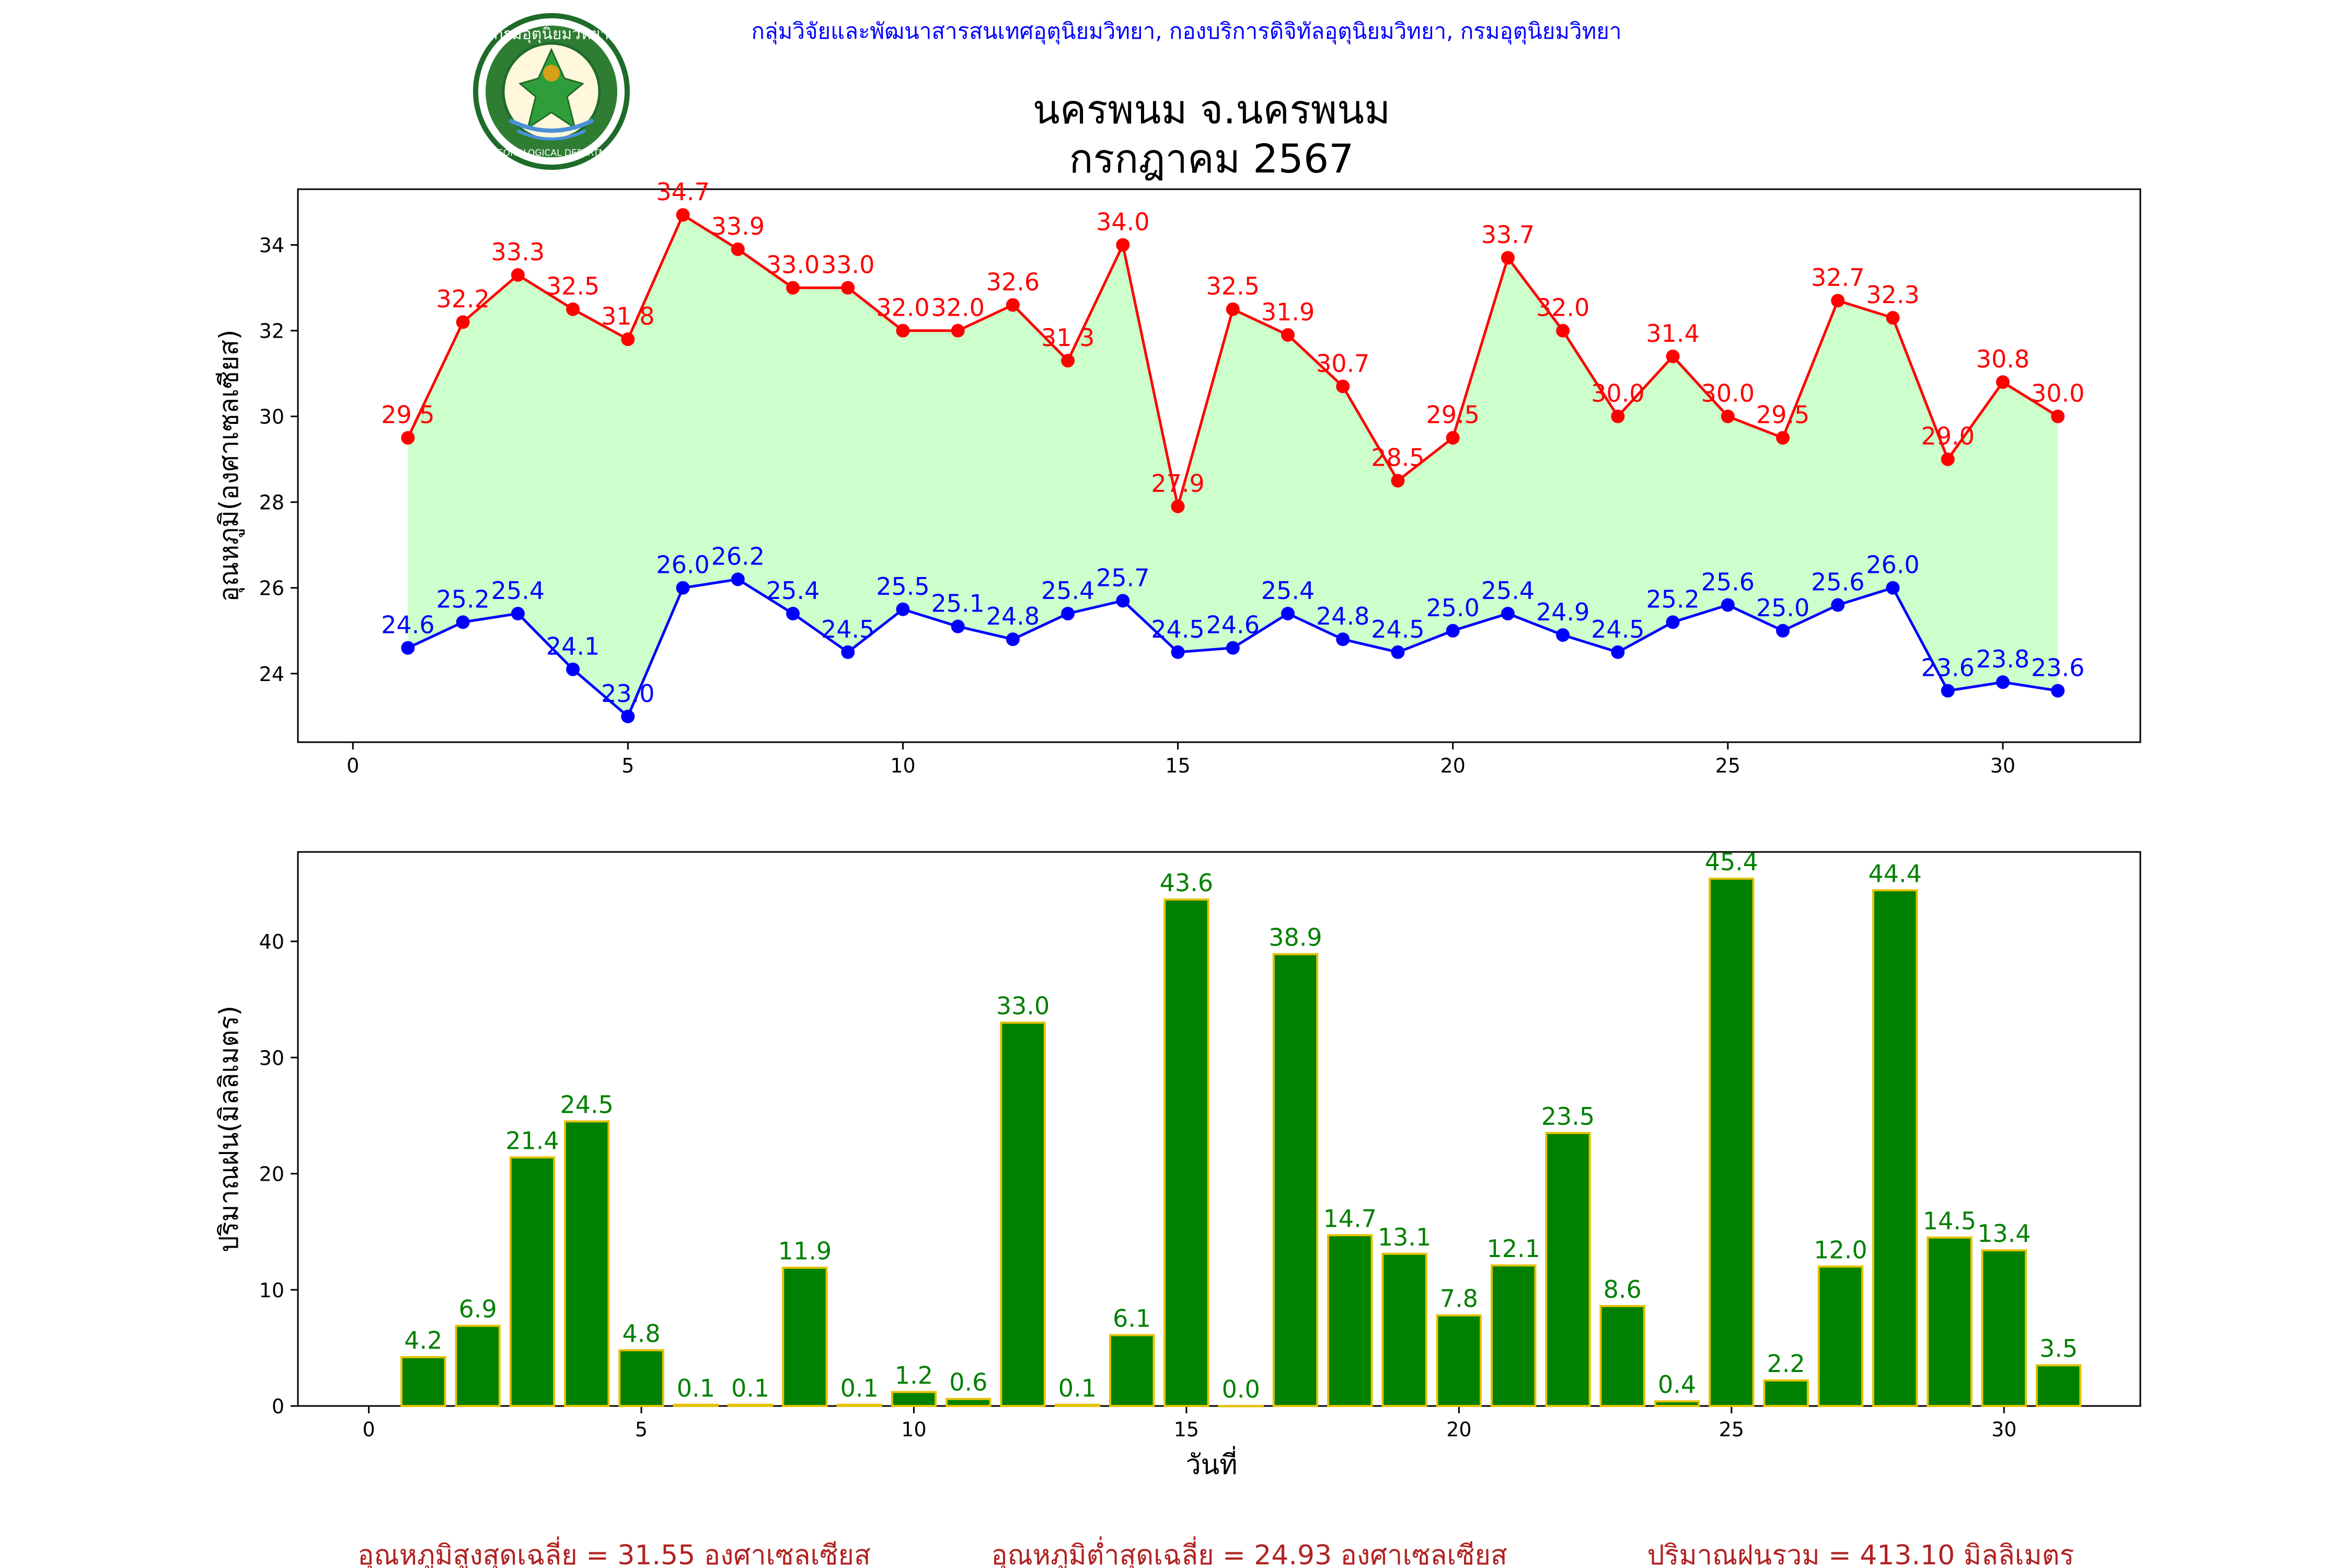 Image resolution: width=2352 pixels, height=1568 pixels. I want to click on min-temperature-value-label: 25.4, so click(793, 591).